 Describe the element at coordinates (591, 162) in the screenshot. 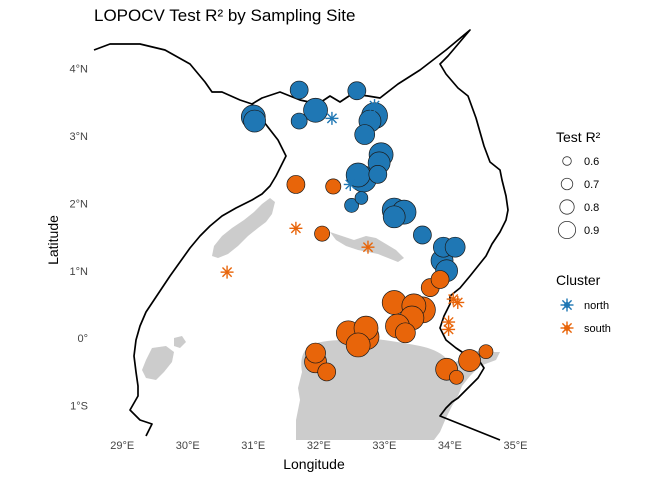

I see `legend-size-label: 0.6` at that location.